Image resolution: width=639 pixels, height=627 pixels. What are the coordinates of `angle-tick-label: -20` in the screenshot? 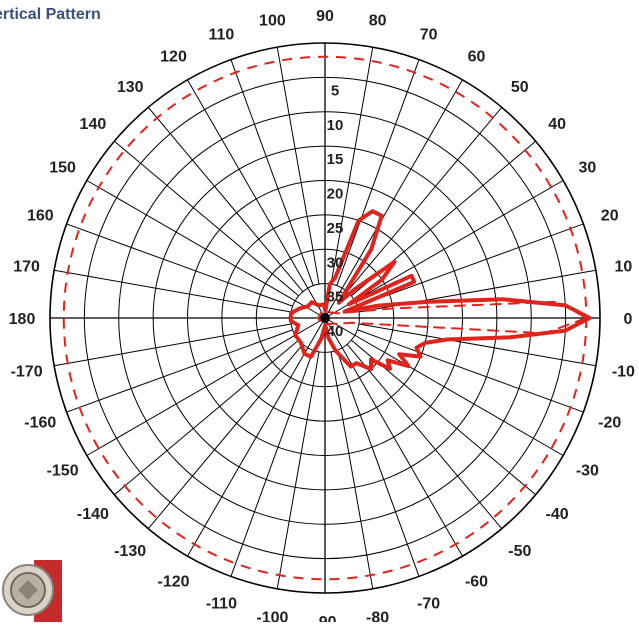 It's located at (609, 423).